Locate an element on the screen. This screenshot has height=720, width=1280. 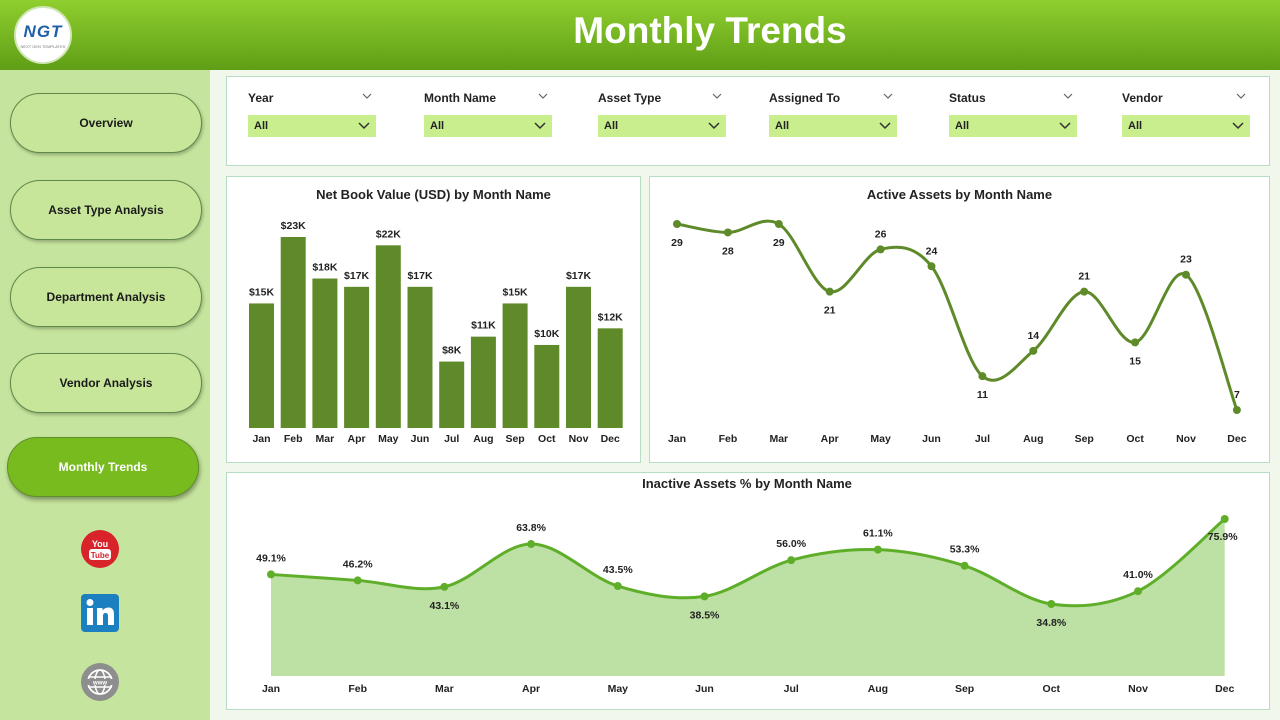
filter-vendor-dropdown: All is located at coordinates (1186, 126).